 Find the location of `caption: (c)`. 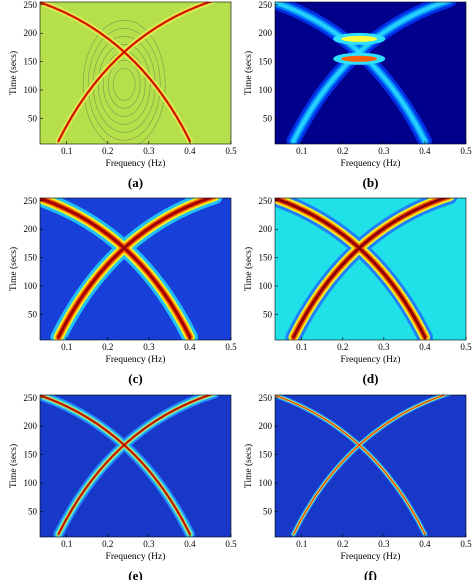

caption: (c) is located at coordinates (135, 378).